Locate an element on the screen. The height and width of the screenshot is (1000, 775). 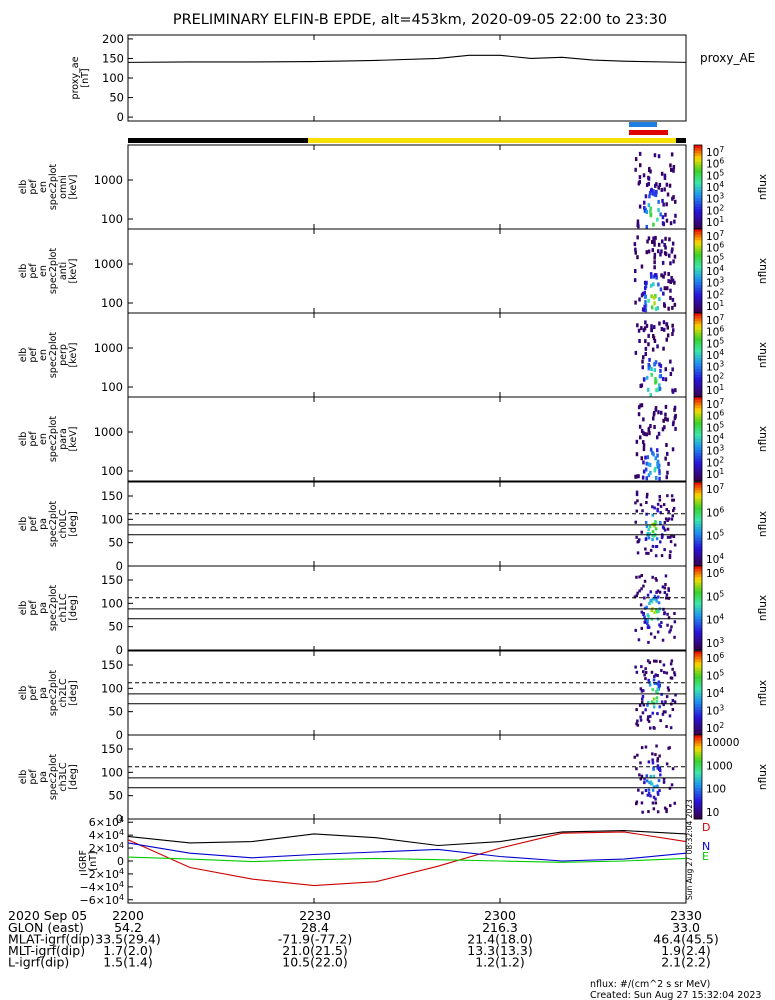
colorbar-tick-label: 106 is located at coordinates (715, 332).